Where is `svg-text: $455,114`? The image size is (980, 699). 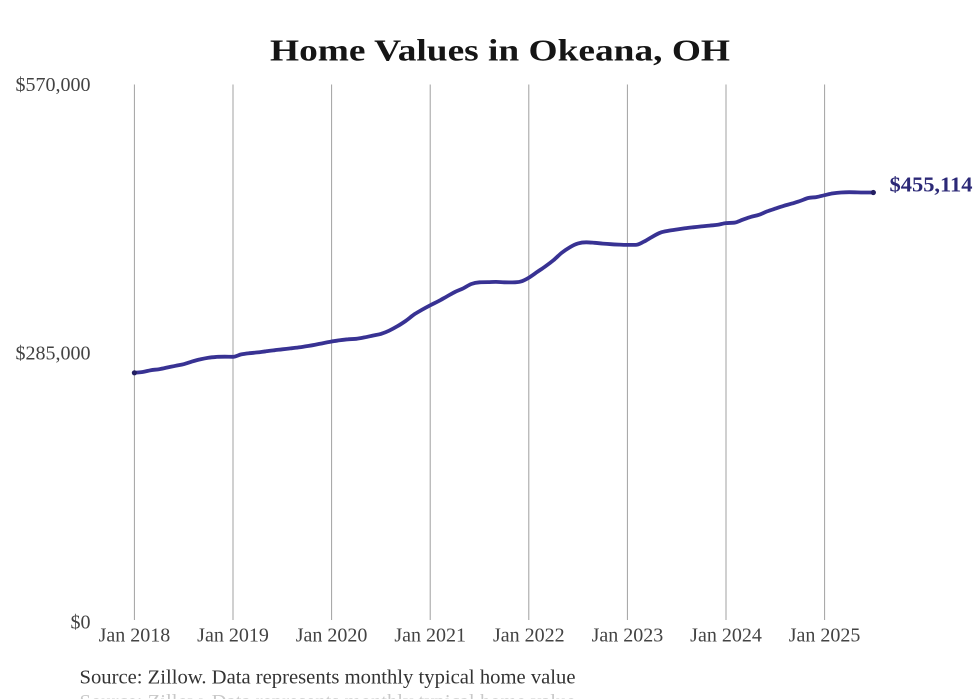 svg-text: $455,114 is located at coordinates (932, 185).